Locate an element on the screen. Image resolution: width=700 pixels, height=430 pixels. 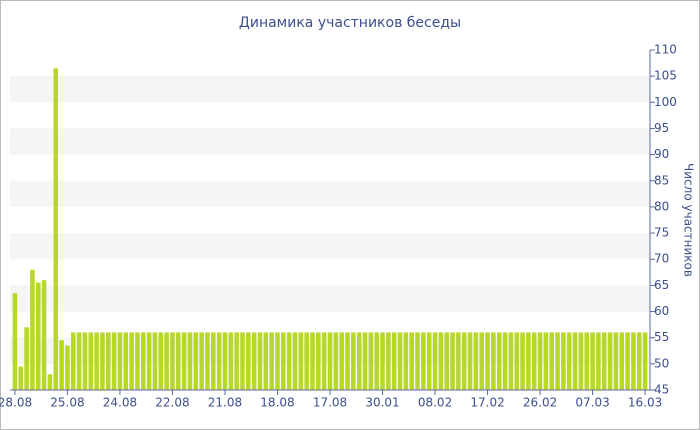
x-tick-label: 16.03 is located at coordinates (645, 403).